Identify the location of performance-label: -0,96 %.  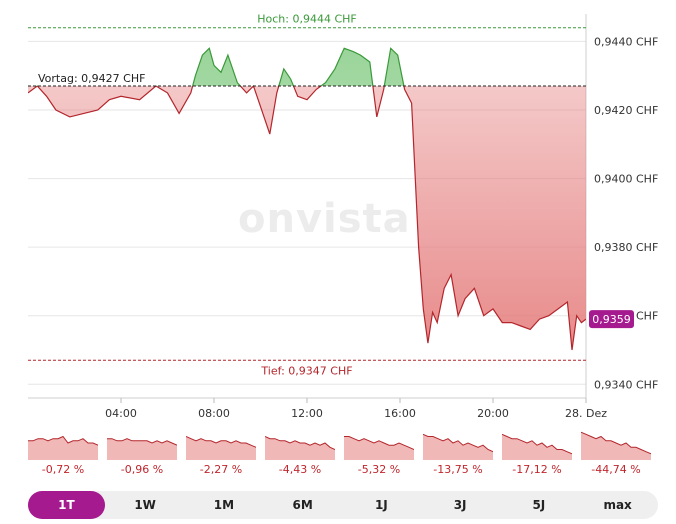
(142, 469).